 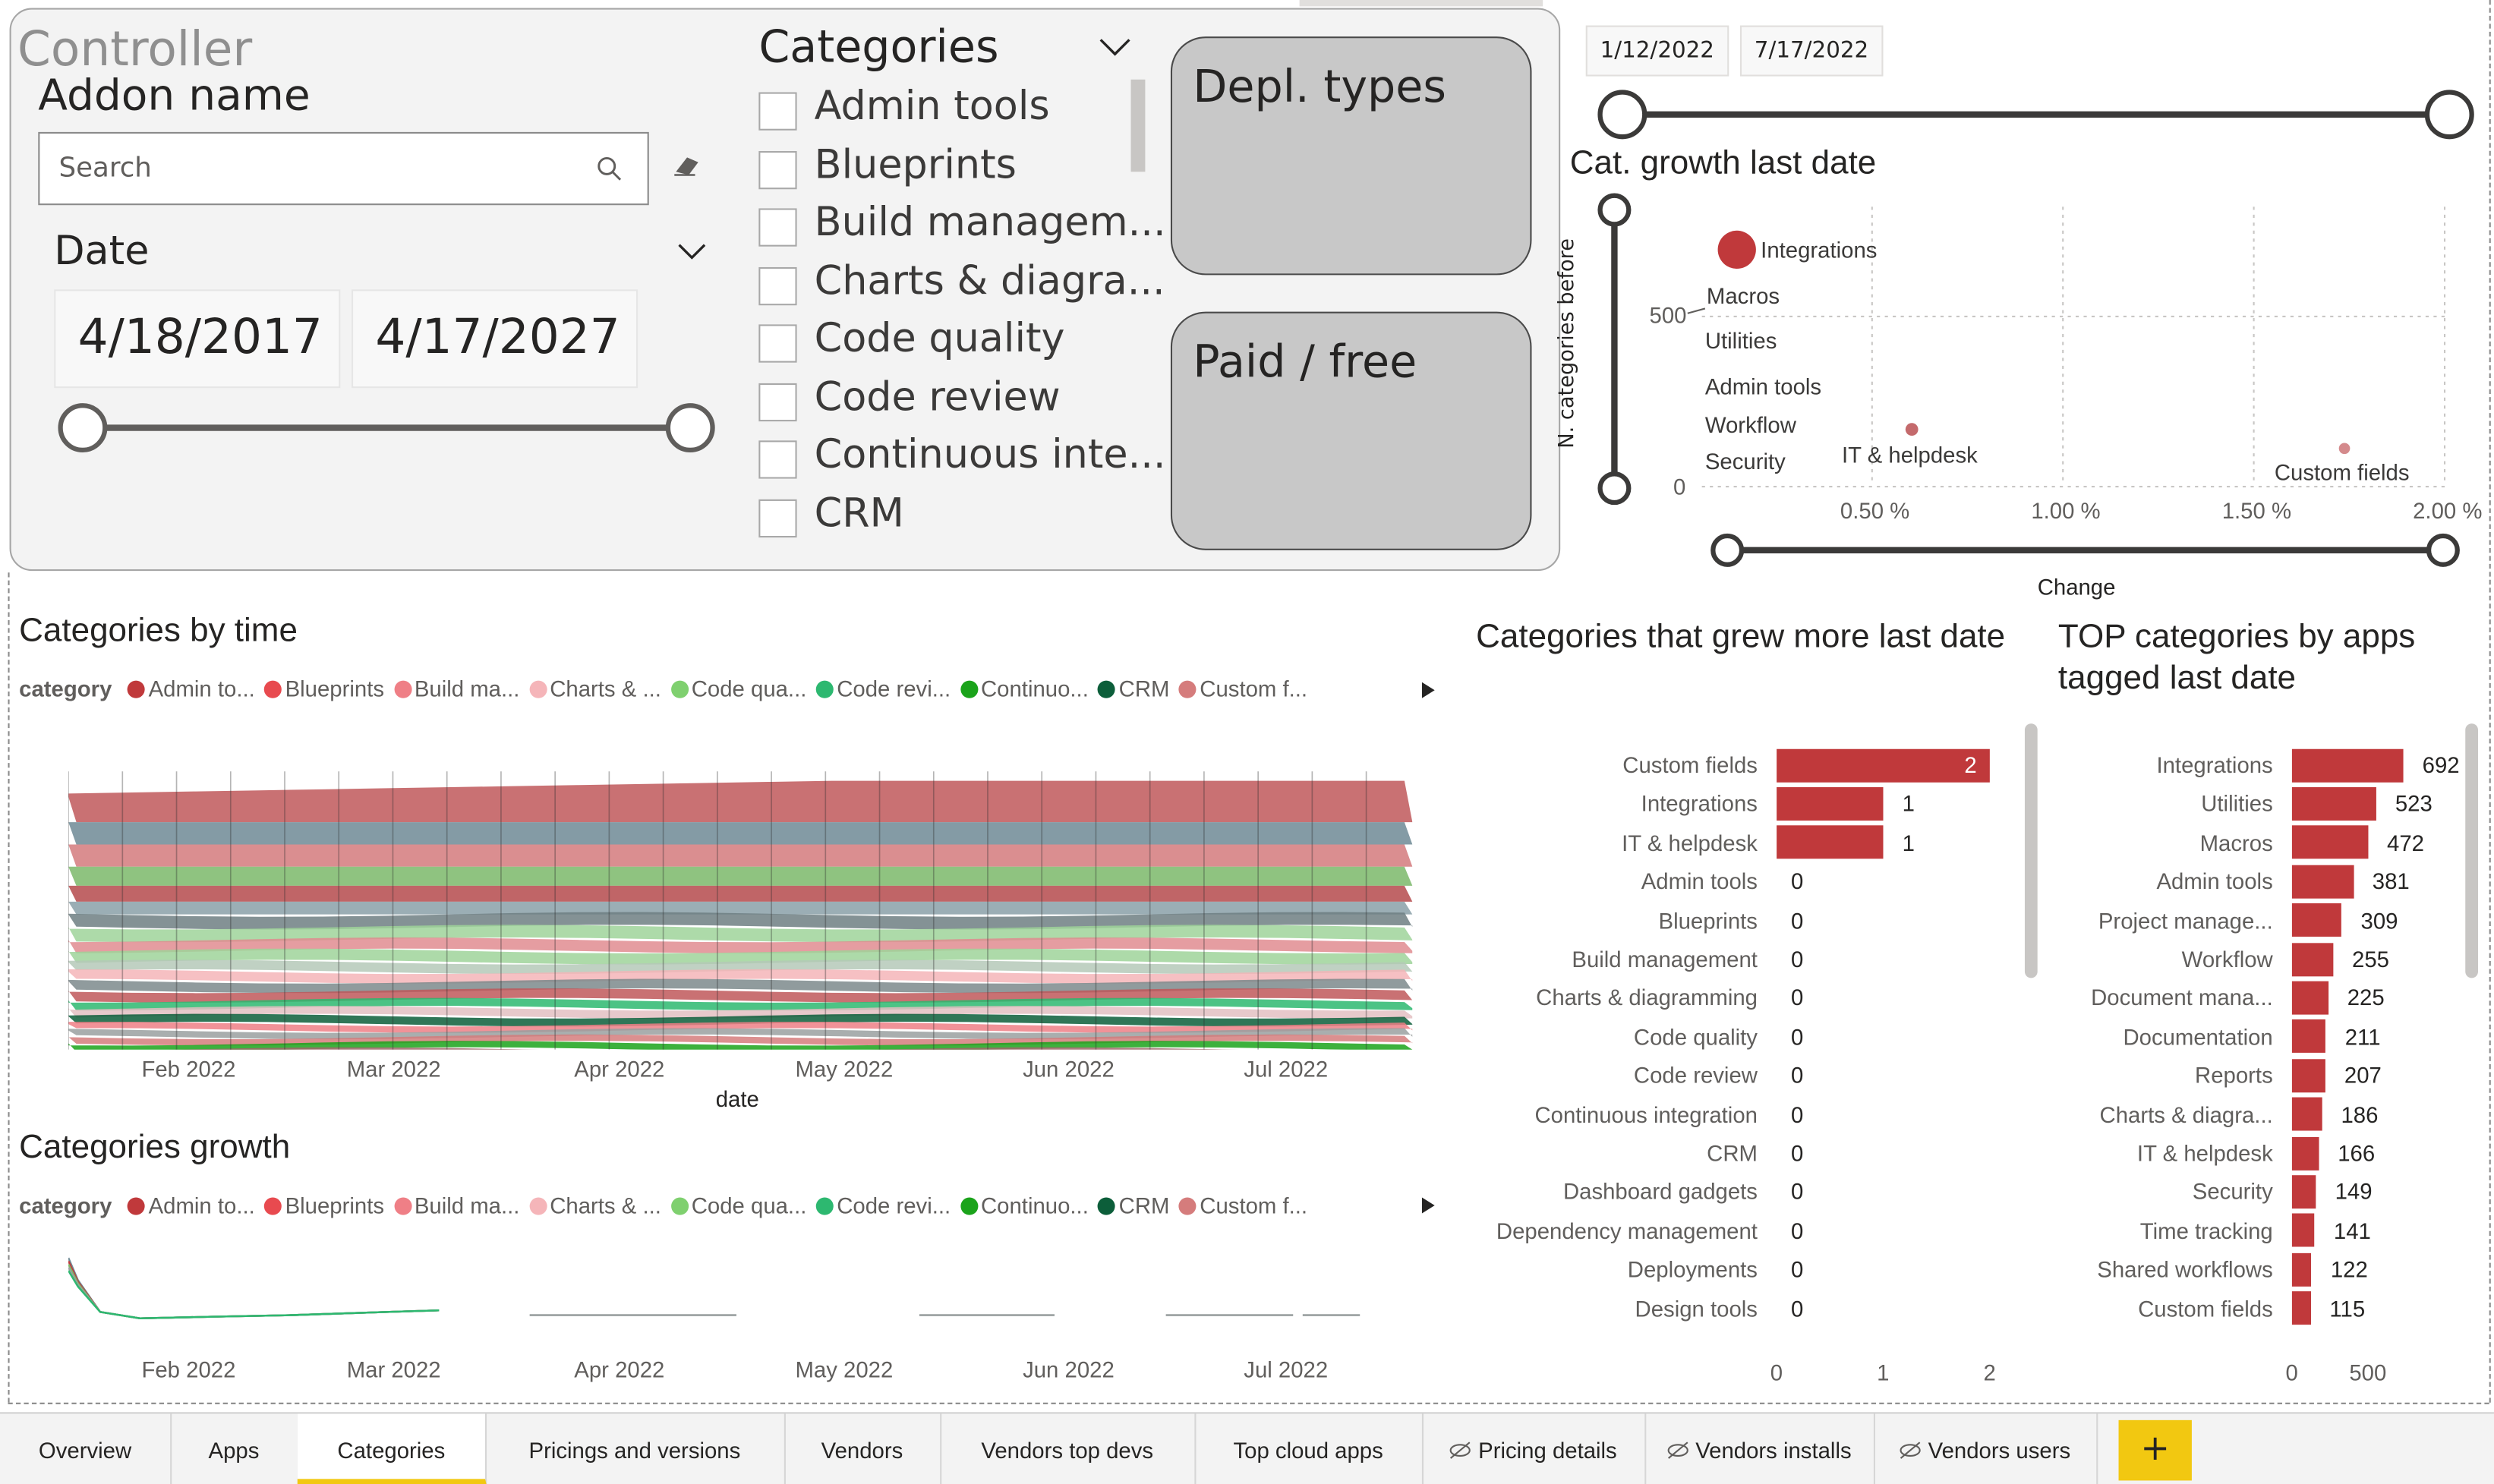 What do you see at coordinates (1069, 1069) in the screenshot?
I see `x-axis-tick: Jun 2022` at bounding box center [1069, 1069].